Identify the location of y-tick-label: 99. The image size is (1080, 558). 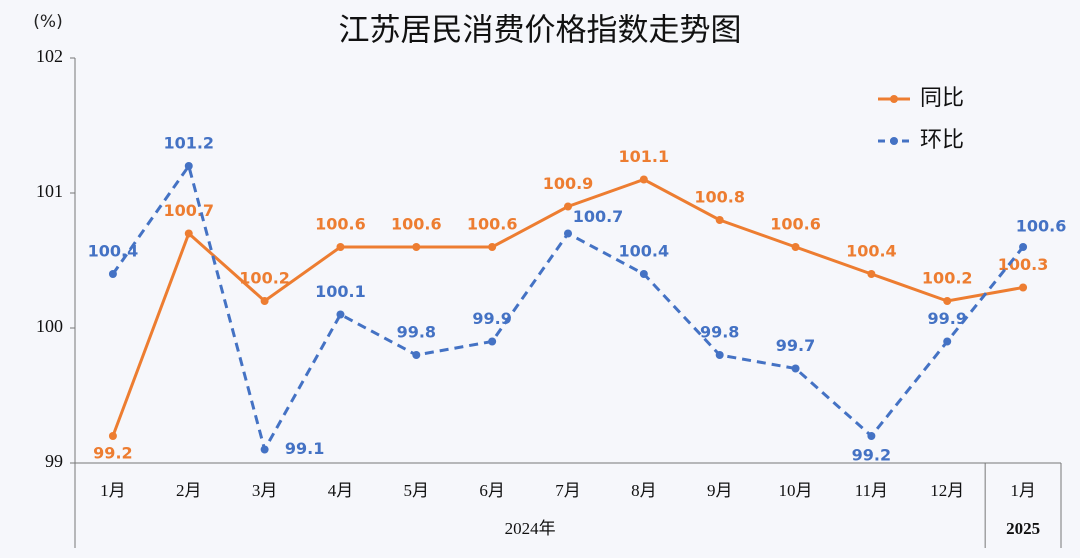
(54, 461).